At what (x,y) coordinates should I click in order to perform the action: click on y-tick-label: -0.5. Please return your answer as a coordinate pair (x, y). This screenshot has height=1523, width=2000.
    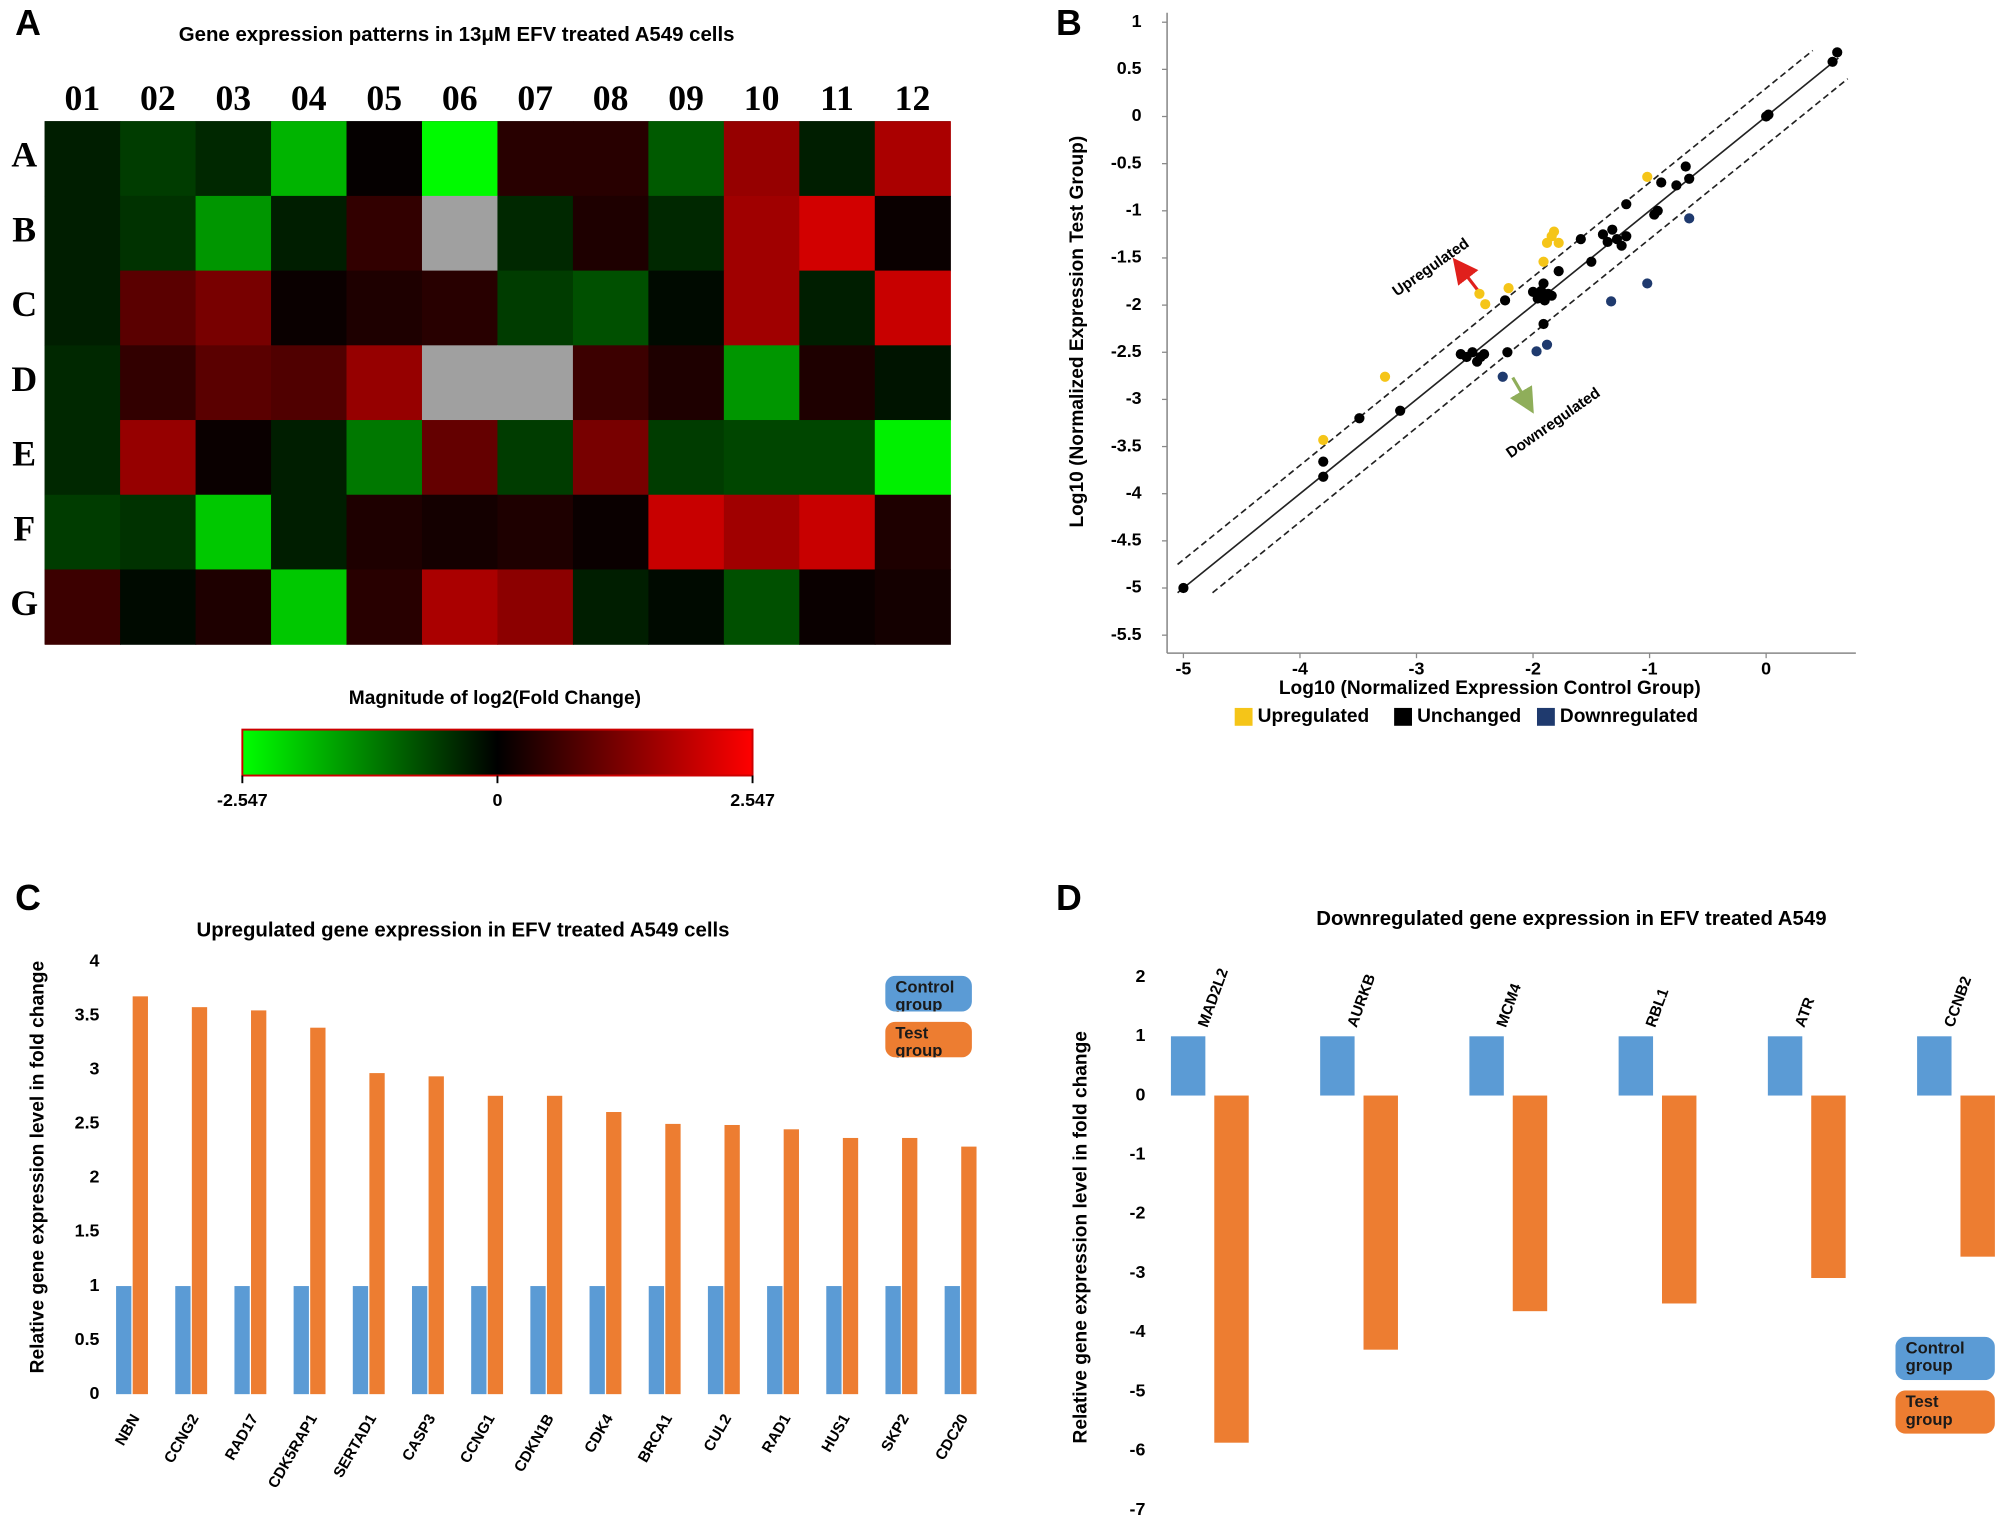
    Looking at the image, I should click on (1126, 162).